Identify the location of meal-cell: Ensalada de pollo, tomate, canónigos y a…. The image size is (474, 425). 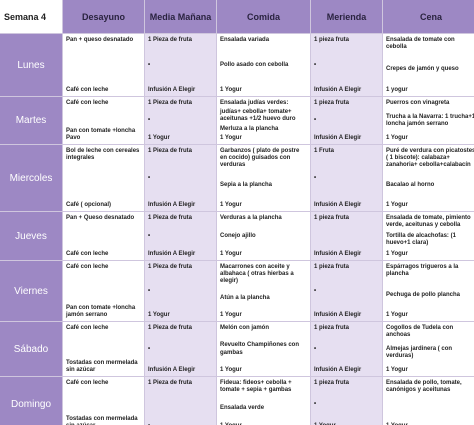
(428, 401).